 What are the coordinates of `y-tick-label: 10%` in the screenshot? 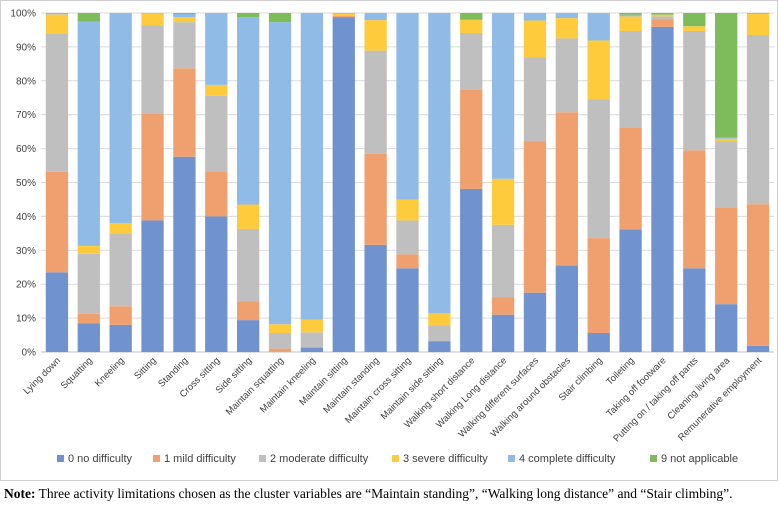 It's located at (26, 319).